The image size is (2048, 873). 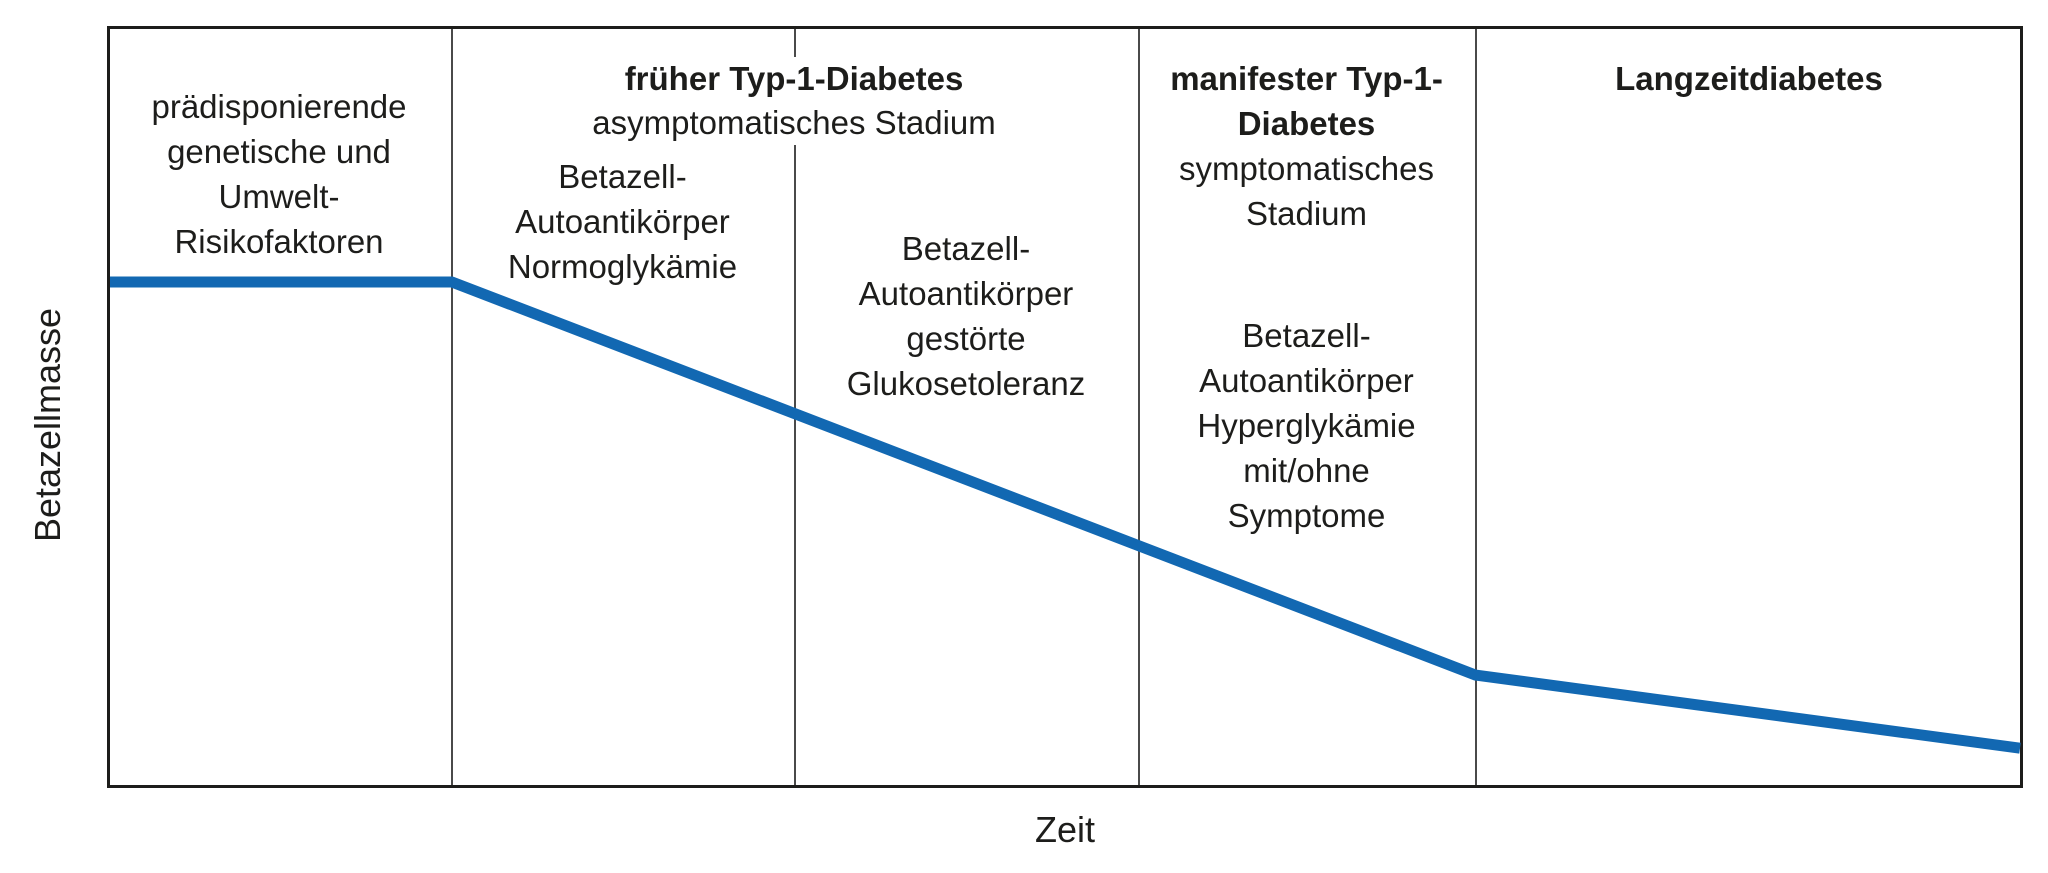 I want to click on predisposition-line-1: prädisponierende, so click(x=279, y=106).